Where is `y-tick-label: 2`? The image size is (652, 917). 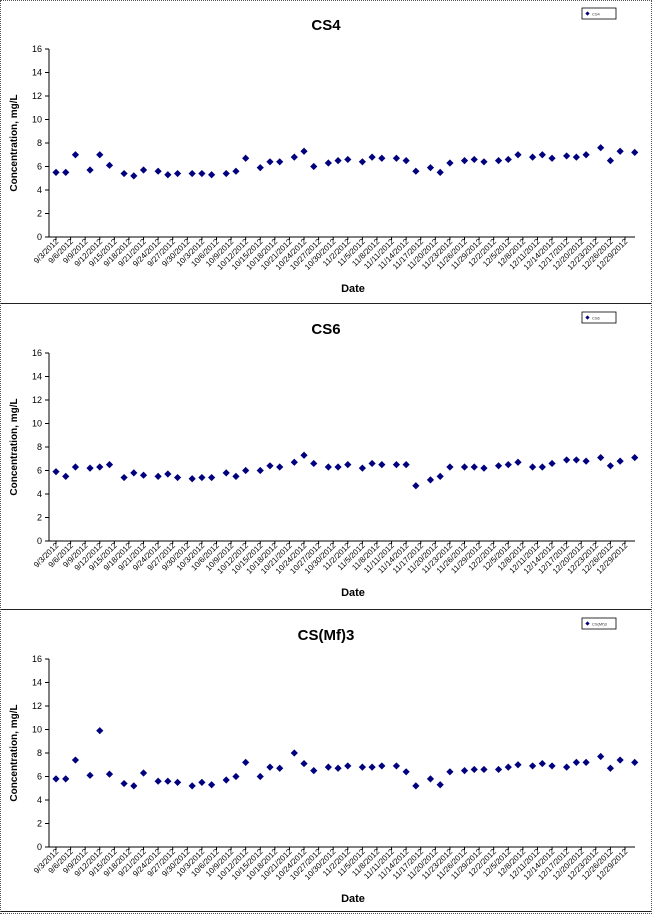
y-tick-label: 2 is located at coordinates (39, 214).